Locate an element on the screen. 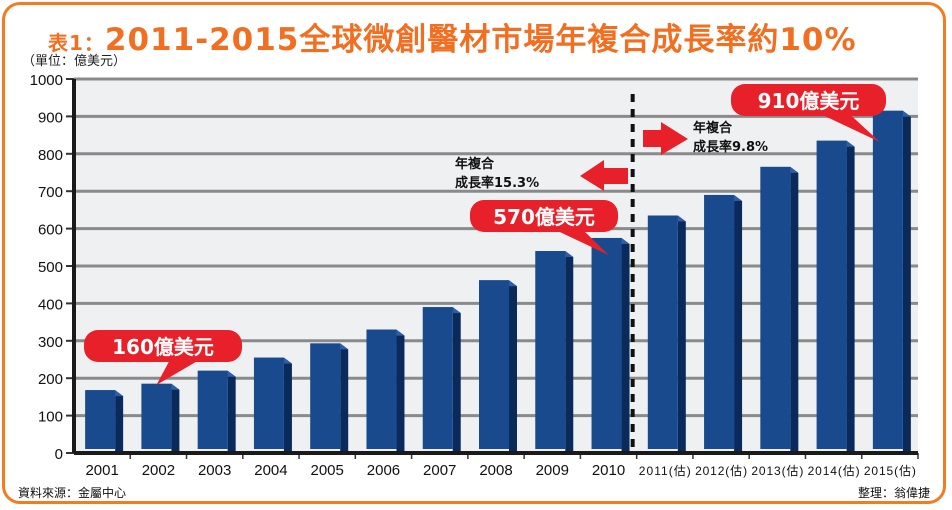 This screenshot has height=510, width=952. x-tick-label: 2009 is located at coordinates (552, 470).